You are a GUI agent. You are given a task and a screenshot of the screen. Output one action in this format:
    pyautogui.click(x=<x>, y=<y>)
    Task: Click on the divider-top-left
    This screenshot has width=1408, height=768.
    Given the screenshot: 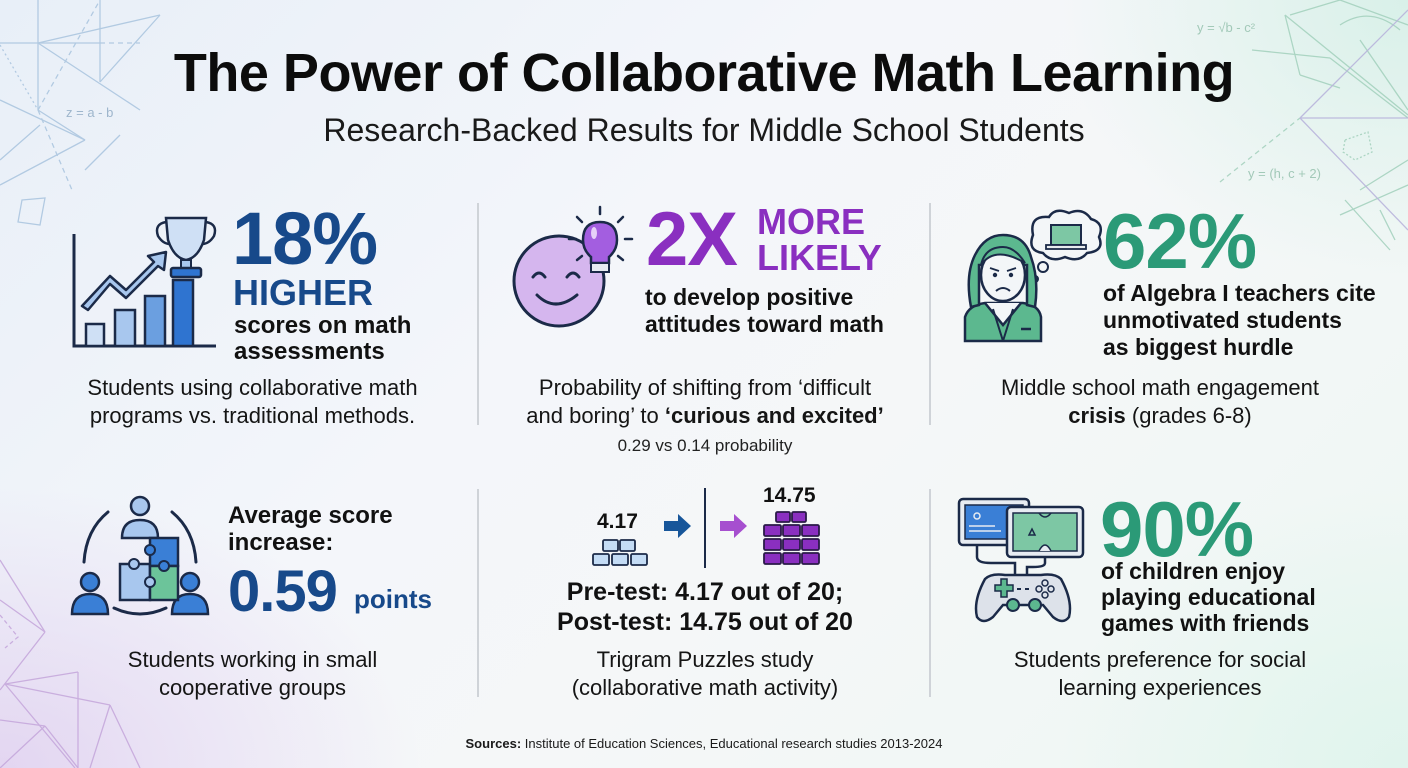 What is the action you would take?
    pyautogui.click(x=478, y=314)
    